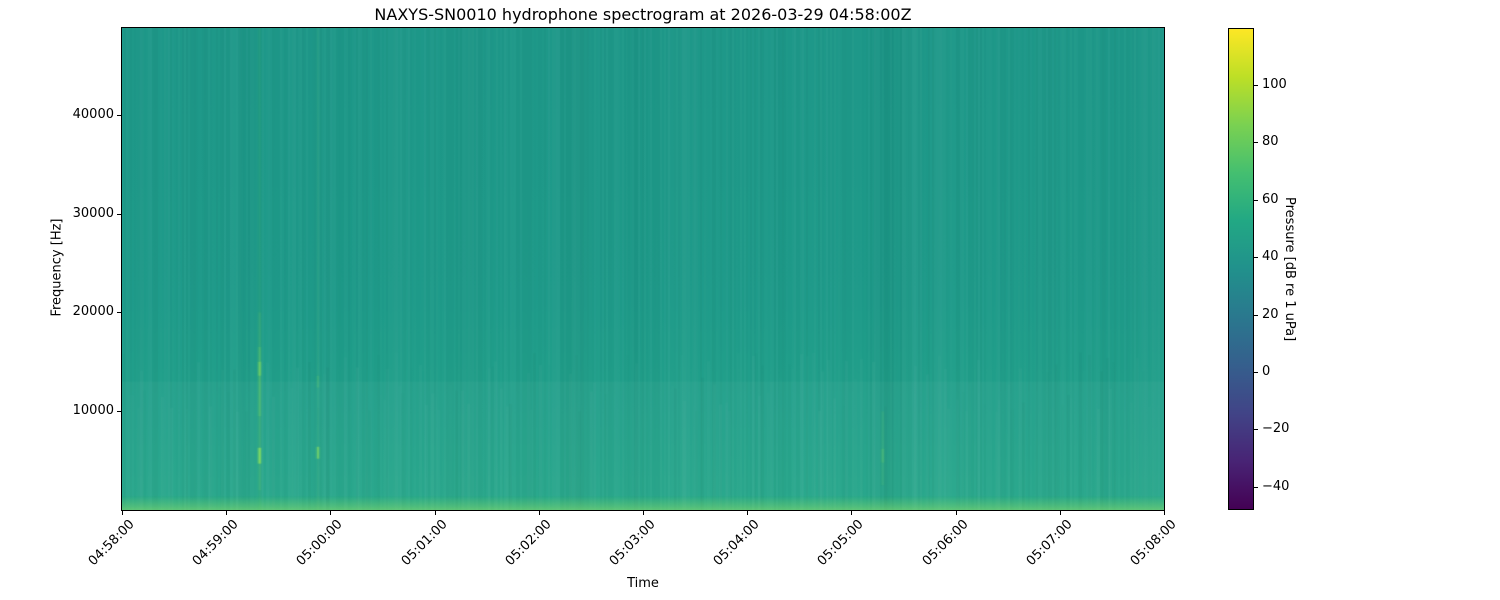 This screenshot has height=600, width=1500. I want to click on y-tick-label: 10000, so click(93, 410).